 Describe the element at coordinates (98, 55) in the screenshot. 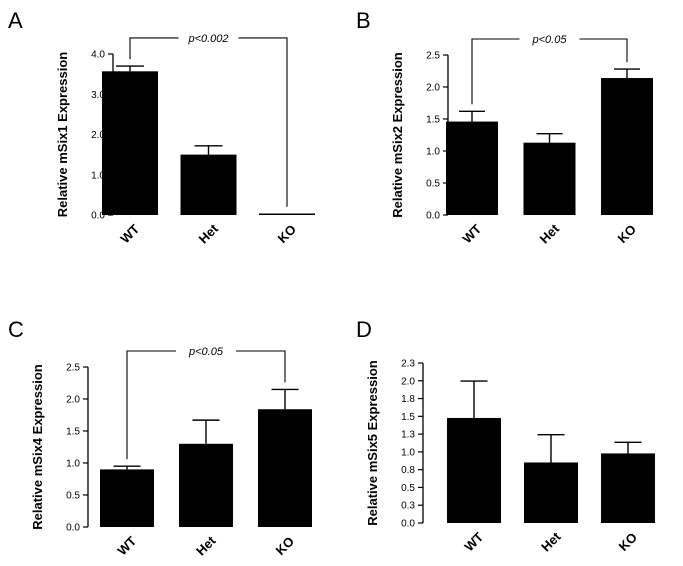

I see `y-tick-label: 4.0` at that location.